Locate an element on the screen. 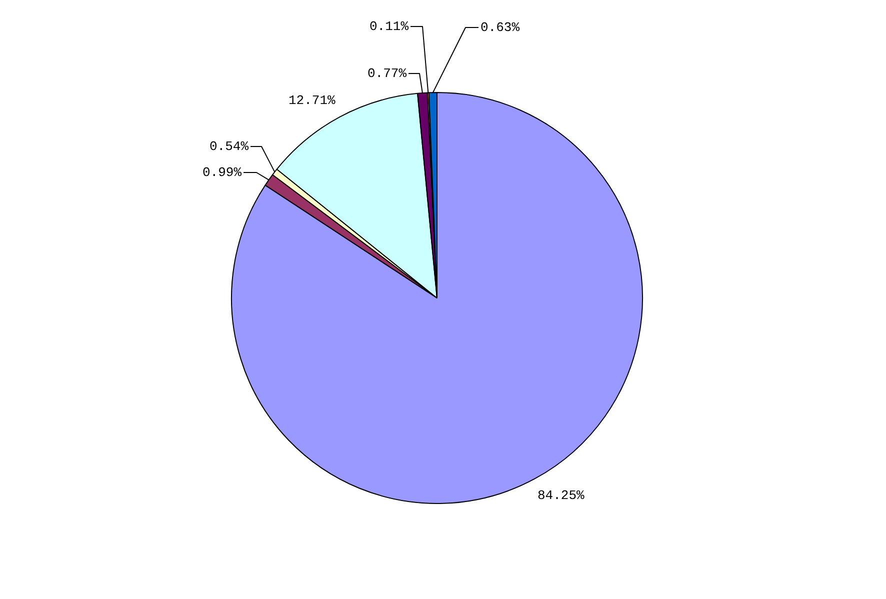 The image size is (886, 599). data-label: 12.71% is located at coordinates (312, 100).